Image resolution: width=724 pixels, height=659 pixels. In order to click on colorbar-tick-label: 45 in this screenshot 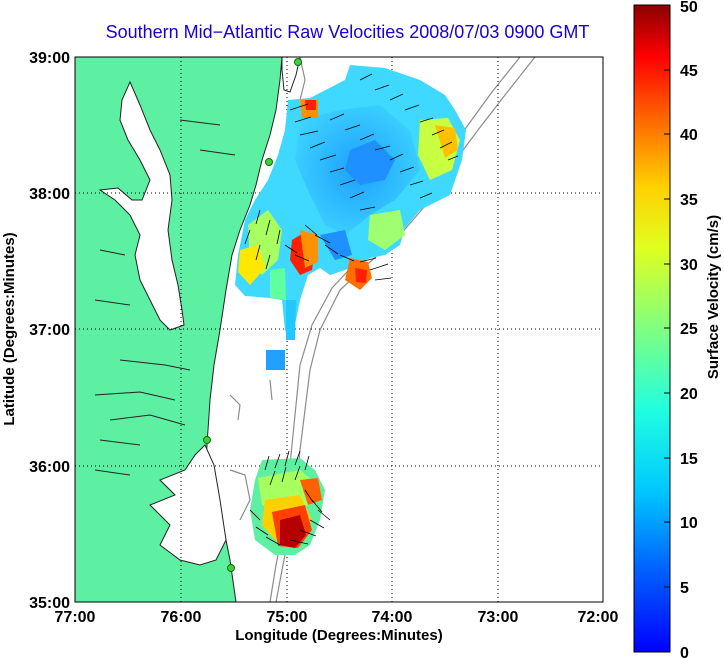, I will do `click(689, 71)`.